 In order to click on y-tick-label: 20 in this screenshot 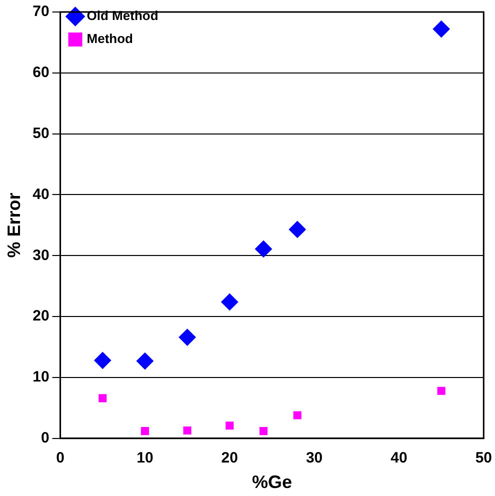, I will do `click(41, 316)`.